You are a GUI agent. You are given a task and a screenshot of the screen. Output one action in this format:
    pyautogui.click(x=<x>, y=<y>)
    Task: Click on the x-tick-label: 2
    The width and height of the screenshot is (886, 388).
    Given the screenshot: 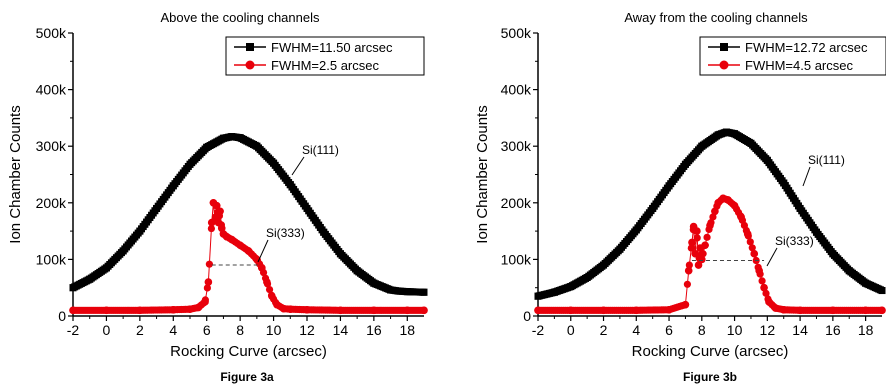 What is the action you would take?
    pyautogui.click(x=140, y=330)
    